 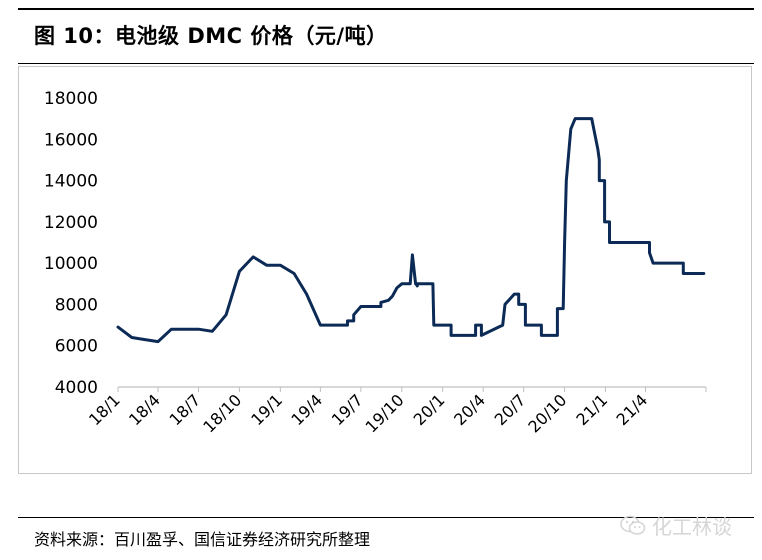 I want to click on x-tick-label: 19/1, so click(x=266, y=409).